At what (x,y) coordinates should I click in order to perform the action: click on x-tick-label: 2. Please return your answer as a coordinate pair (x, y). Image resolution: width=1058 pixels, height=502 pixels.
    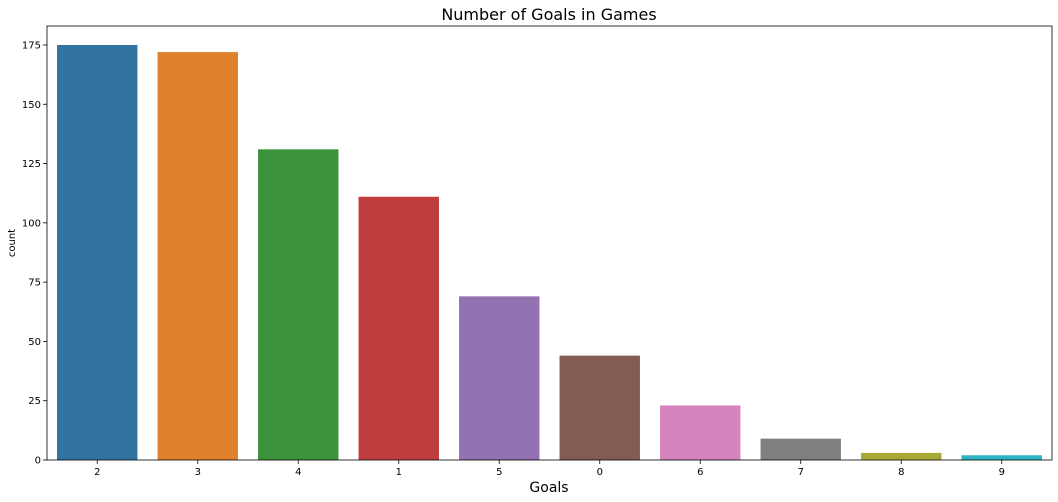
    Looking at the image, I should click on (97, 472).